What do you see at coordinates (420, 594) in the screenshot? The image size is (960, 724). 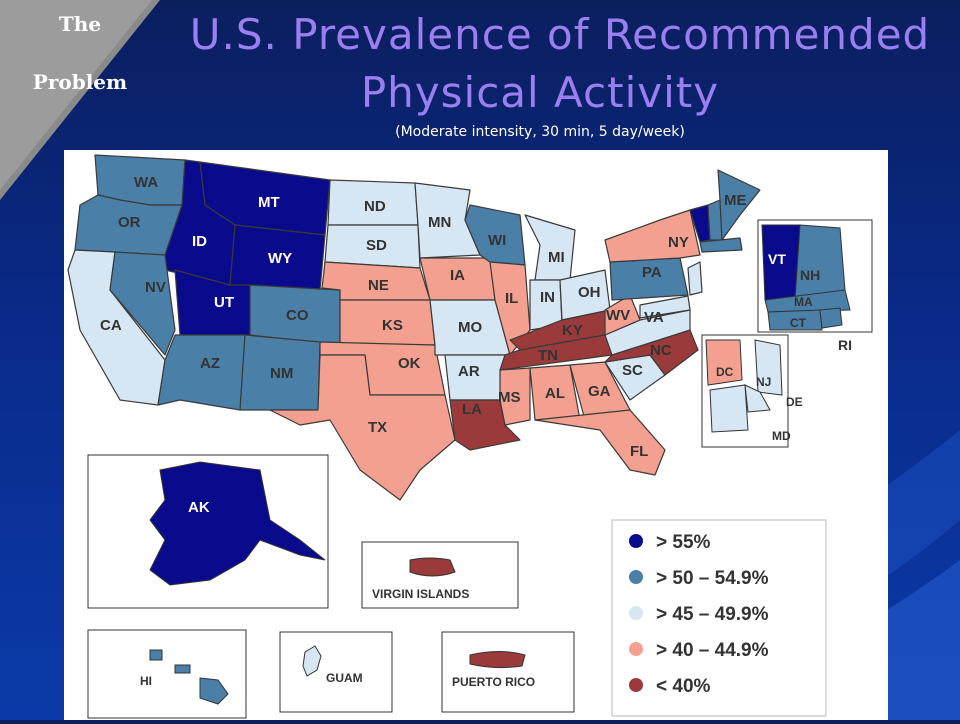 I see `label-virgin-islands: VIRGIN ISLANDS` at bounding box center [420, 594].